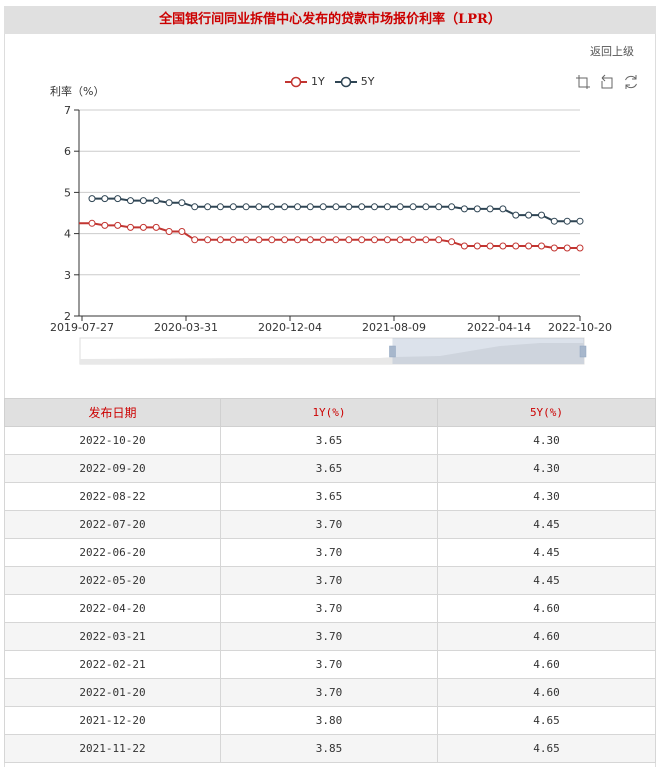  Describe the element at coordinates (546, 692) in the screenshot. I see `5y-cell: 4.60` at that location.